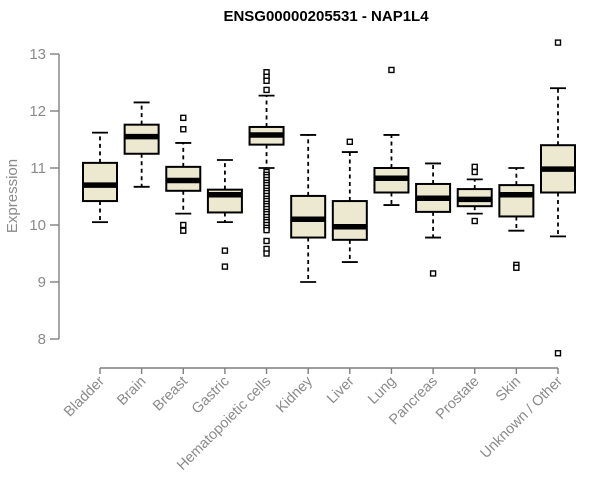 This screenshot has height=500, width=600. I want to click on x-category-label: Brain, so click(131, 391).